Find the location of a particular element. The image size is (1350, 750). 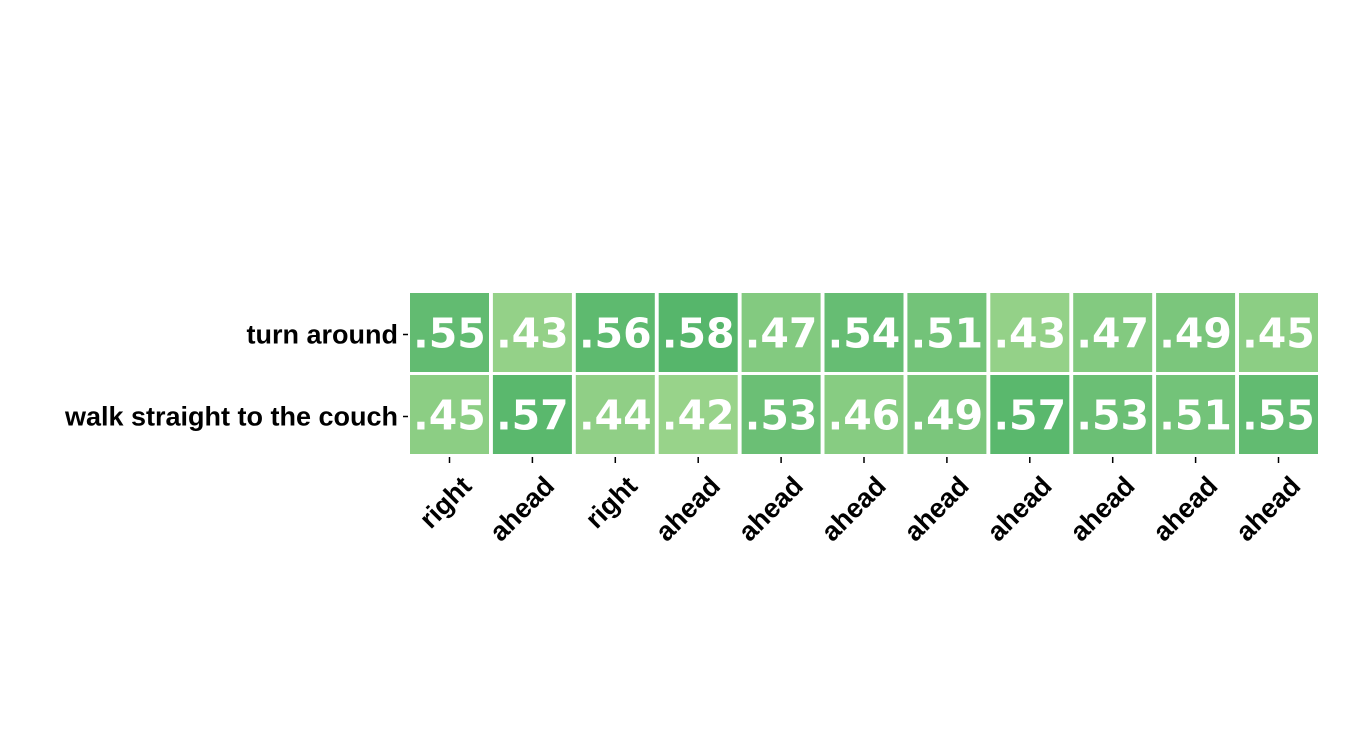

cell-value-label: .54 is located at coordinates (864, 334).